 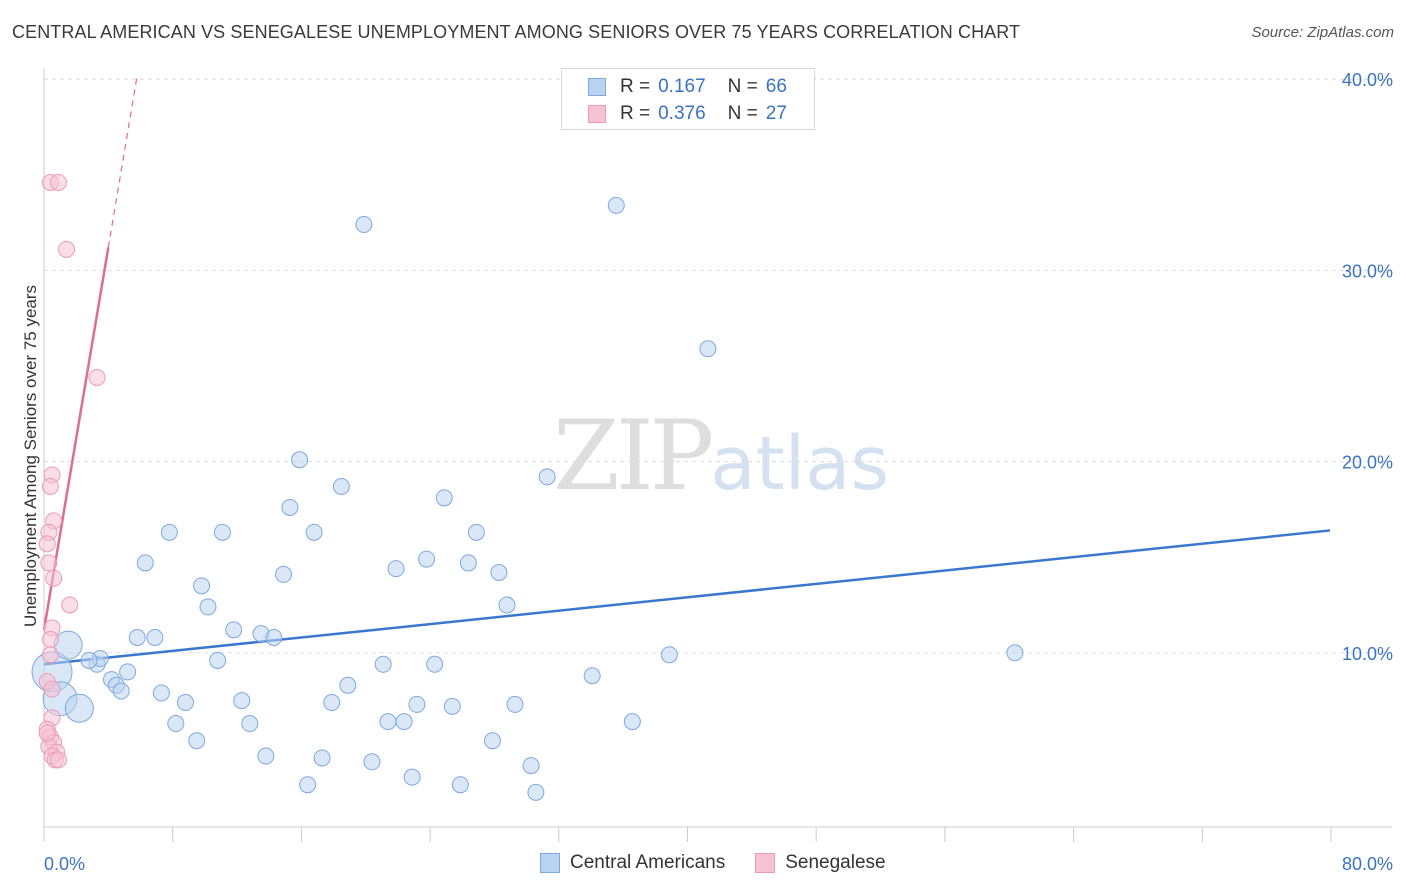 I want to click on y-axis-label: Unemployment Among Seniors over 75 years, so click(x=30, y=456).